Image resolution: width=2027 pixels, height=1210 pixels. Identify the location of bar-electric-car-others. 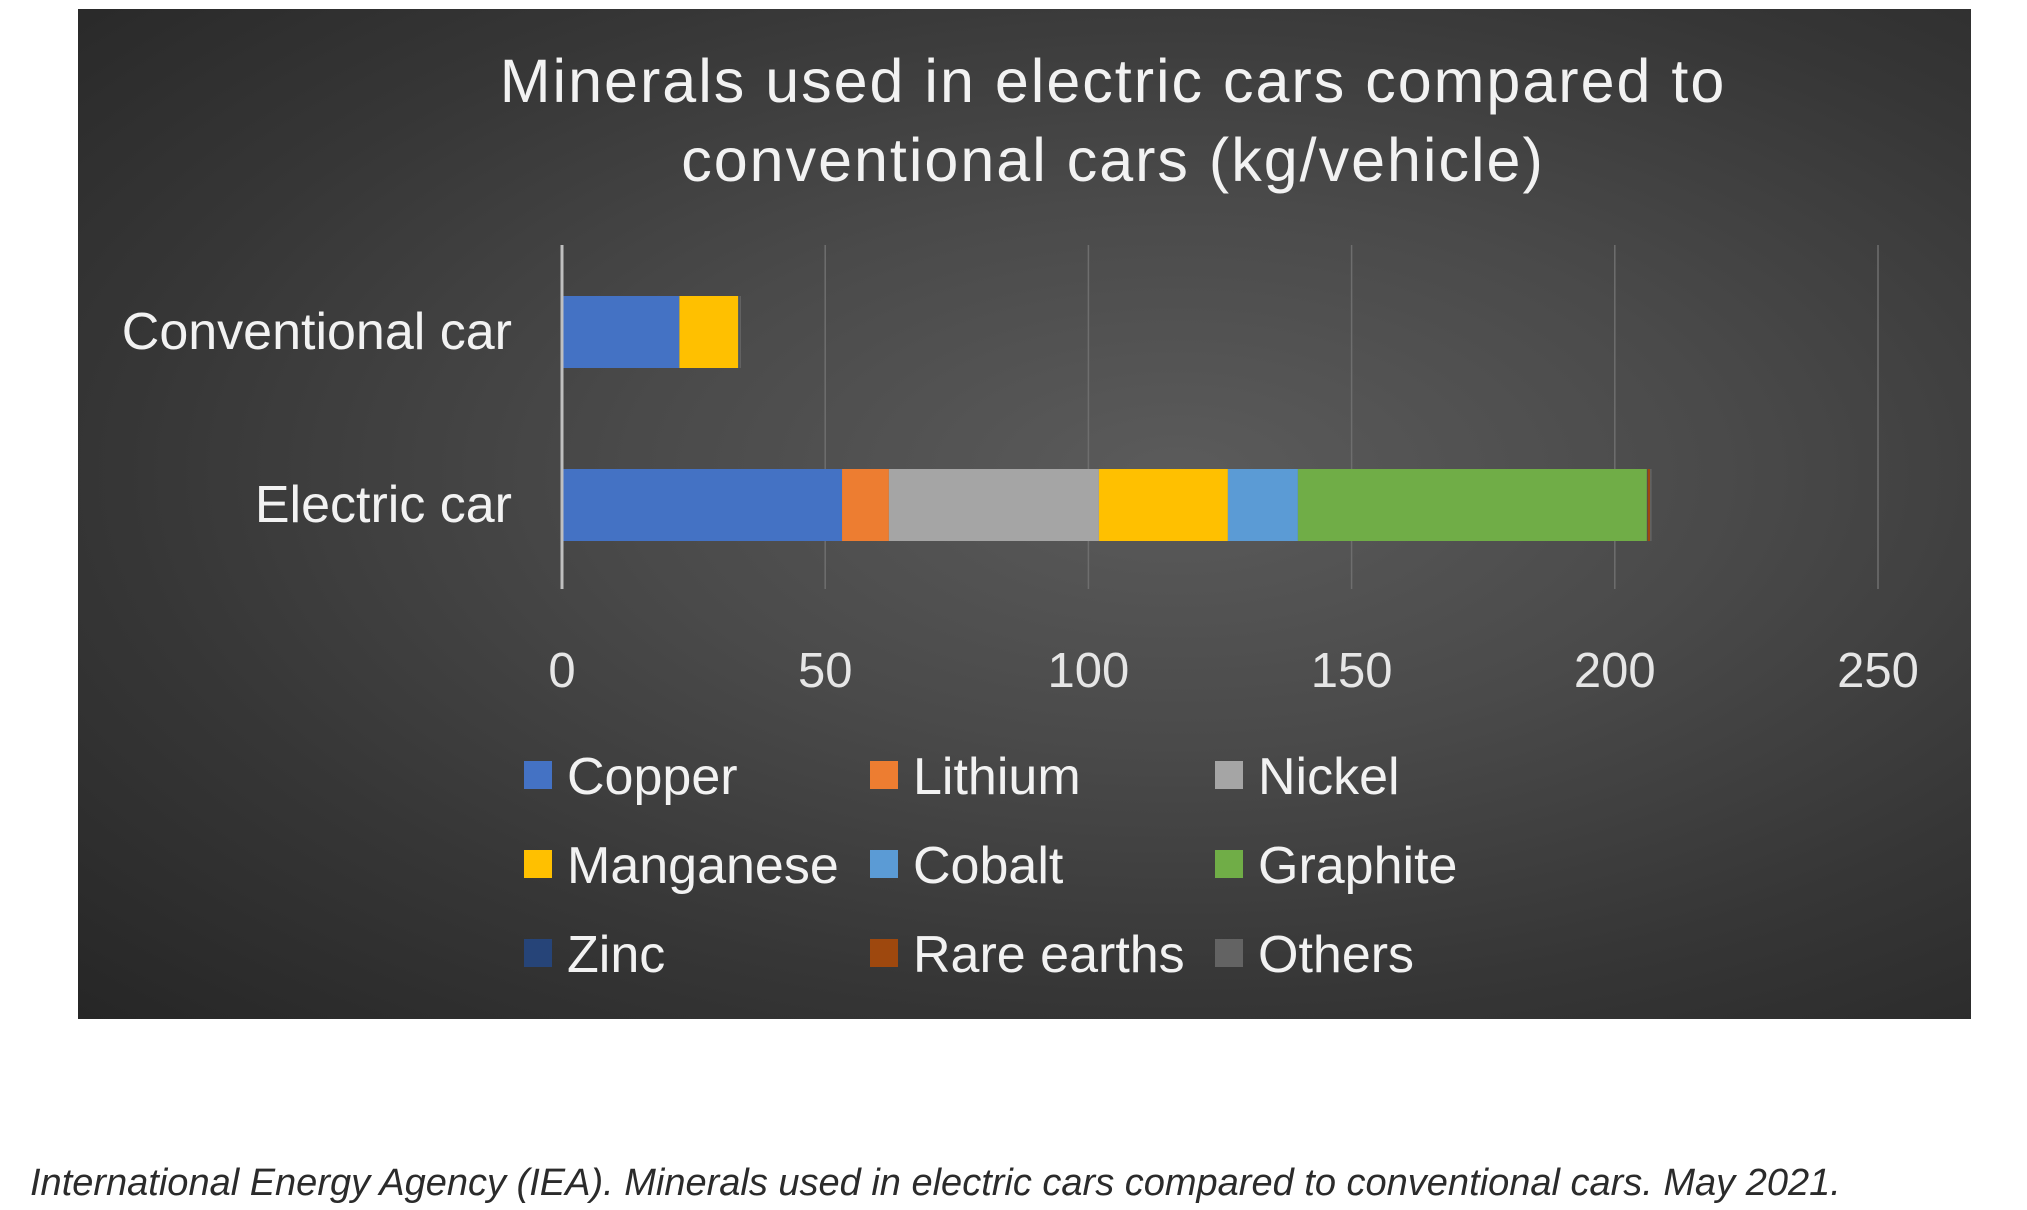
(1651, 505).